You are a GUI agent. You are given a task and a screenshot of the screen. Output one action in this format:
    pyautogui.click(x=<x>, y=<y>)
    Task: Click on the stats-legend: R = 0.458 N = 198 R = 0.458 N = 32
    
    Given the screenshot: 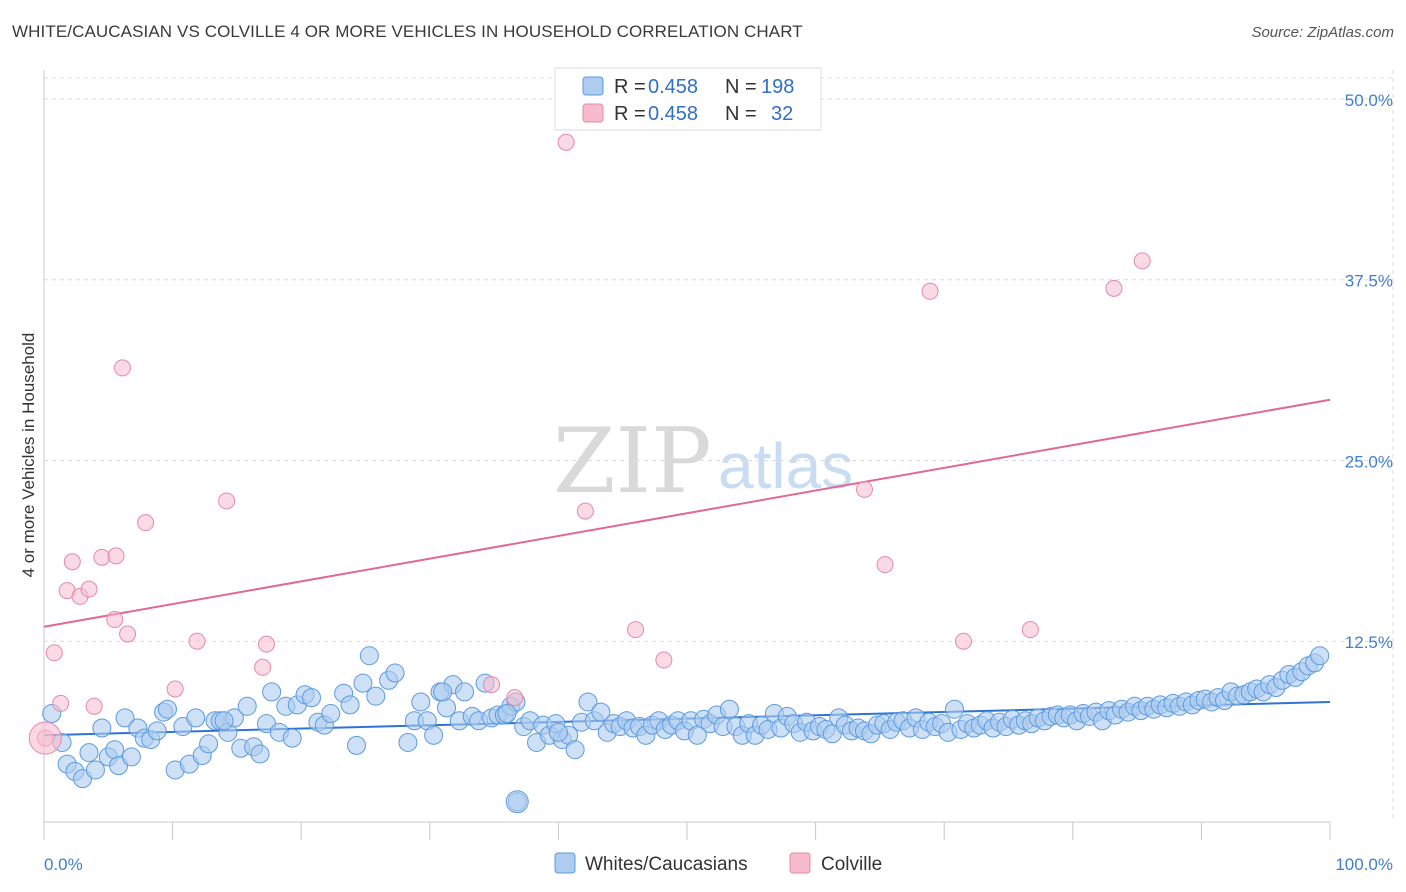 What is the action you would take?
    pyautogui.click(x=688, y=99)
    